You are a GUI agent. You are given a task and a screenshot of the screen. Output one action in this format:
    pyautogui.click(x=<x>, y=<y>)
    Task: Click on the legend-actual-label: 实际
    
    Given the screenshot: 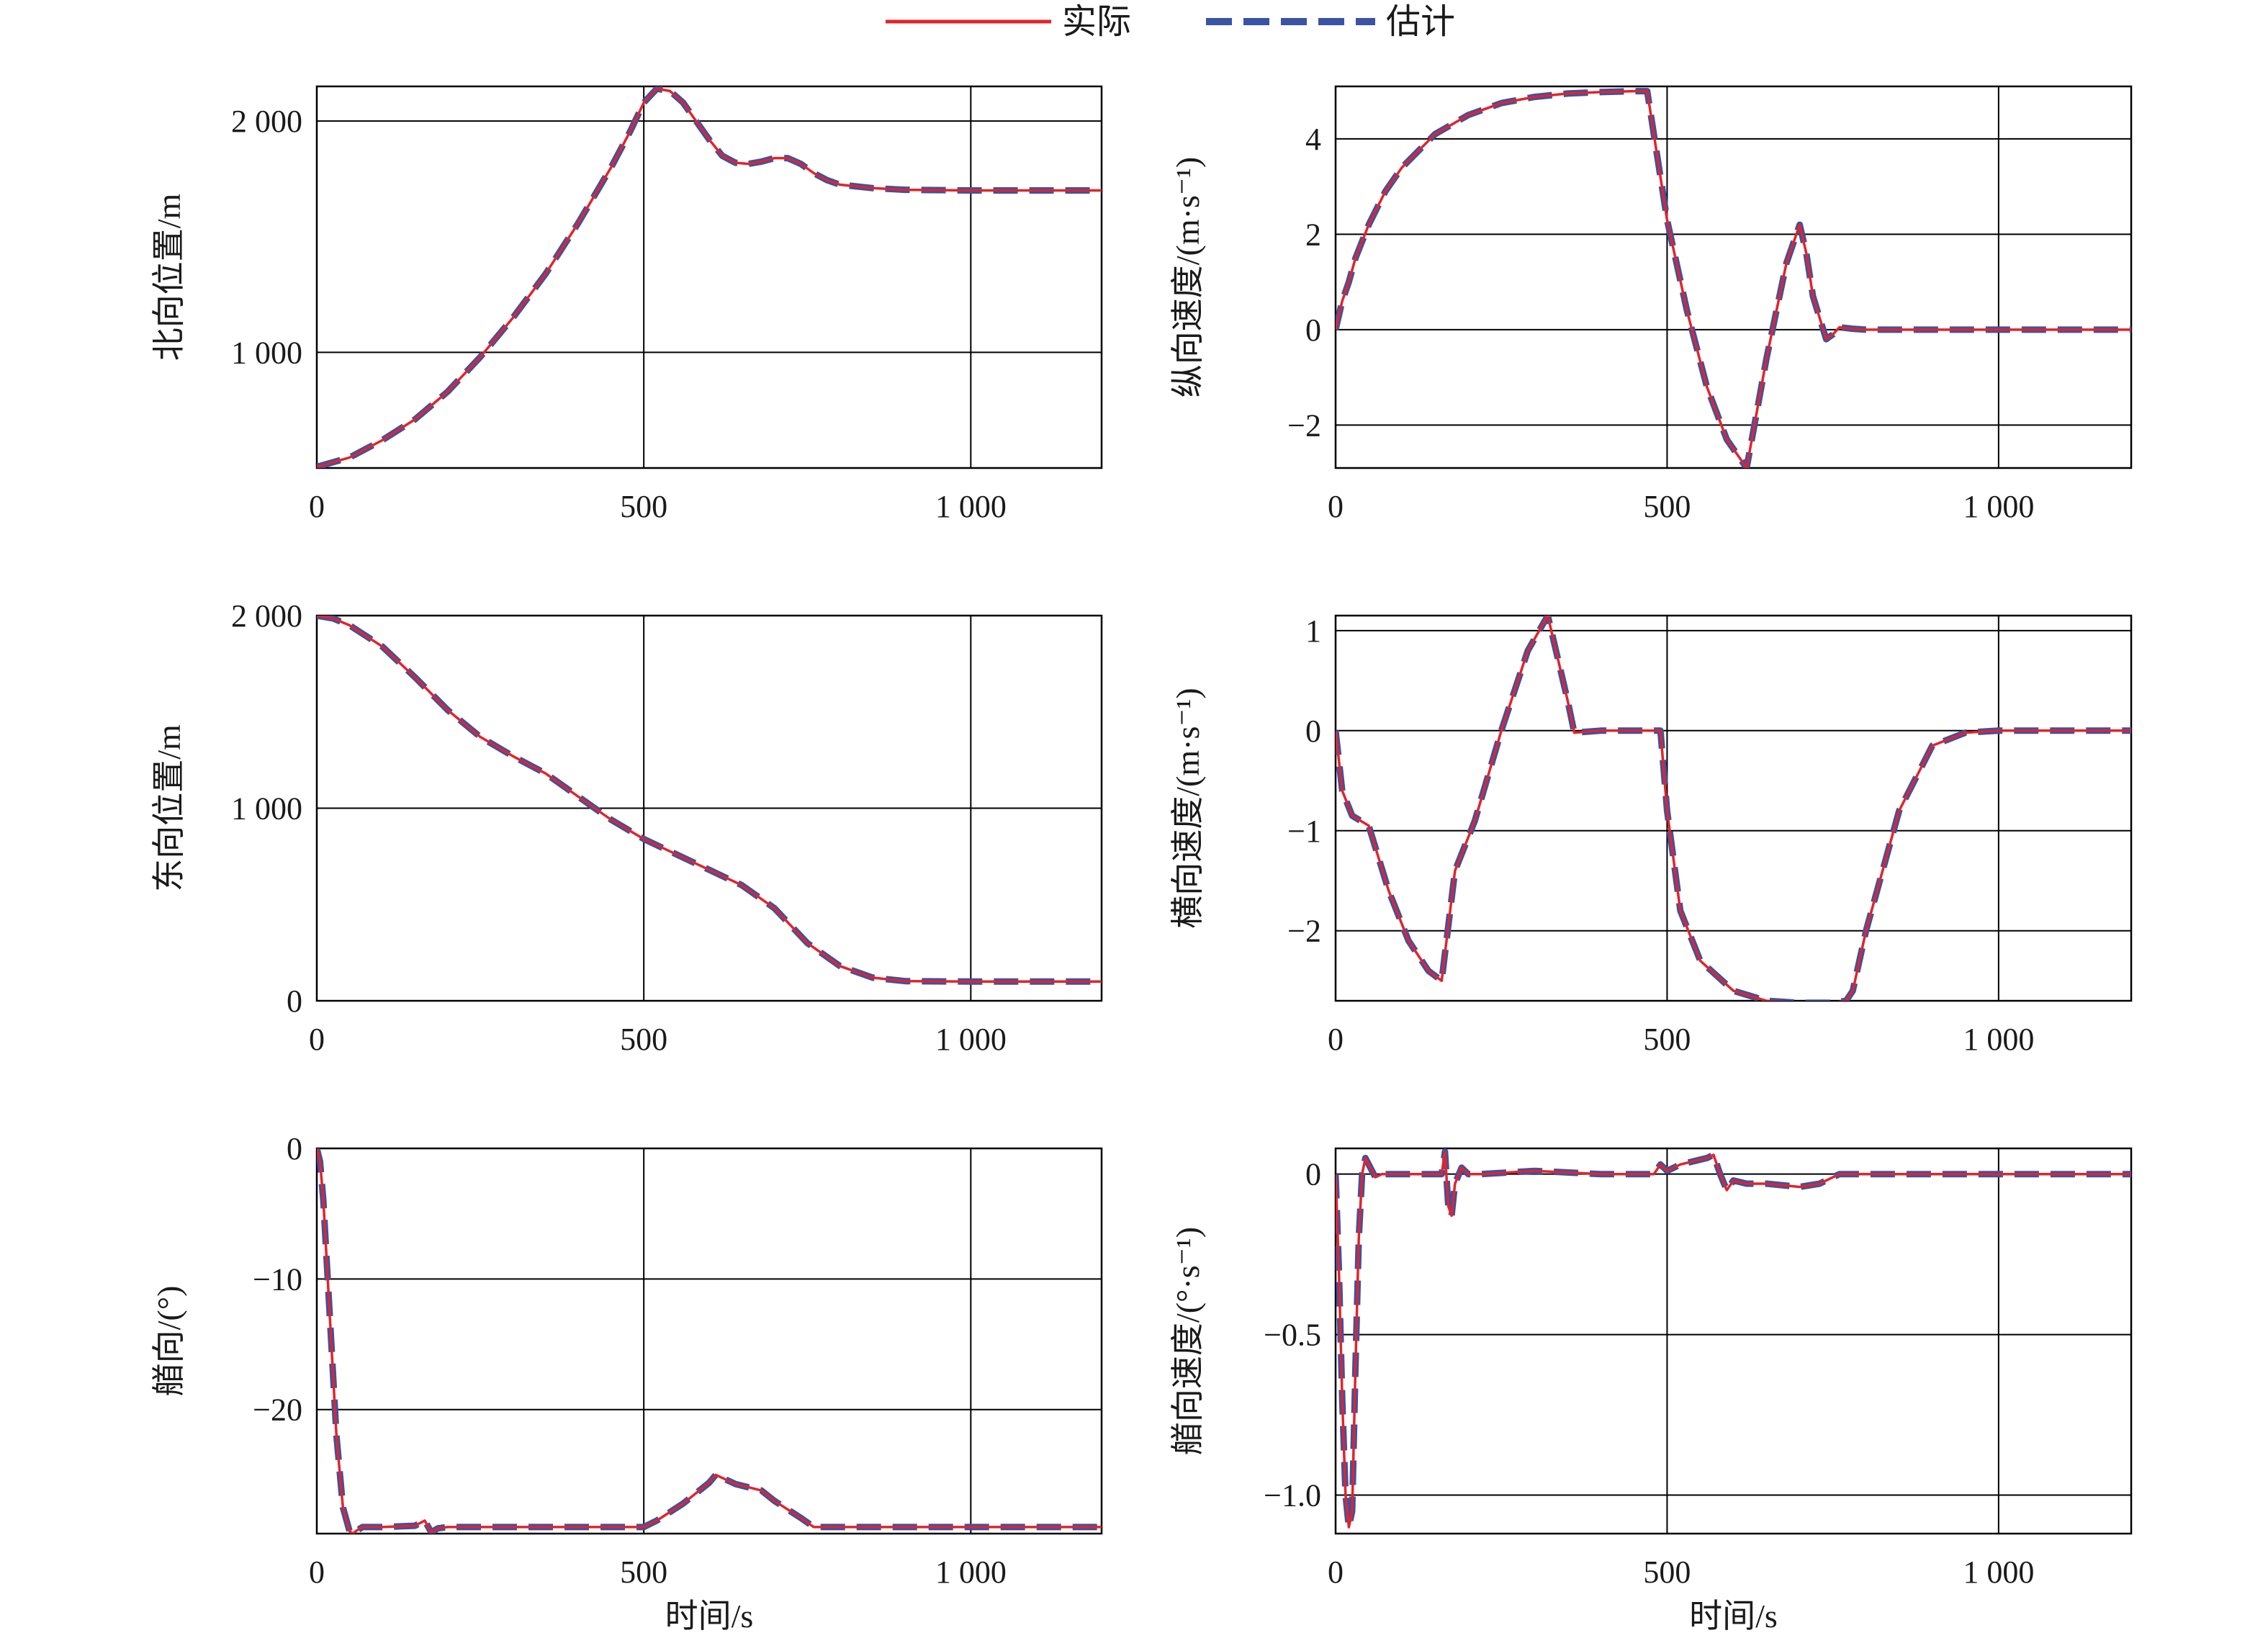 What is the action you would take?
    pyautogui.click(x=1096, y=22)
    